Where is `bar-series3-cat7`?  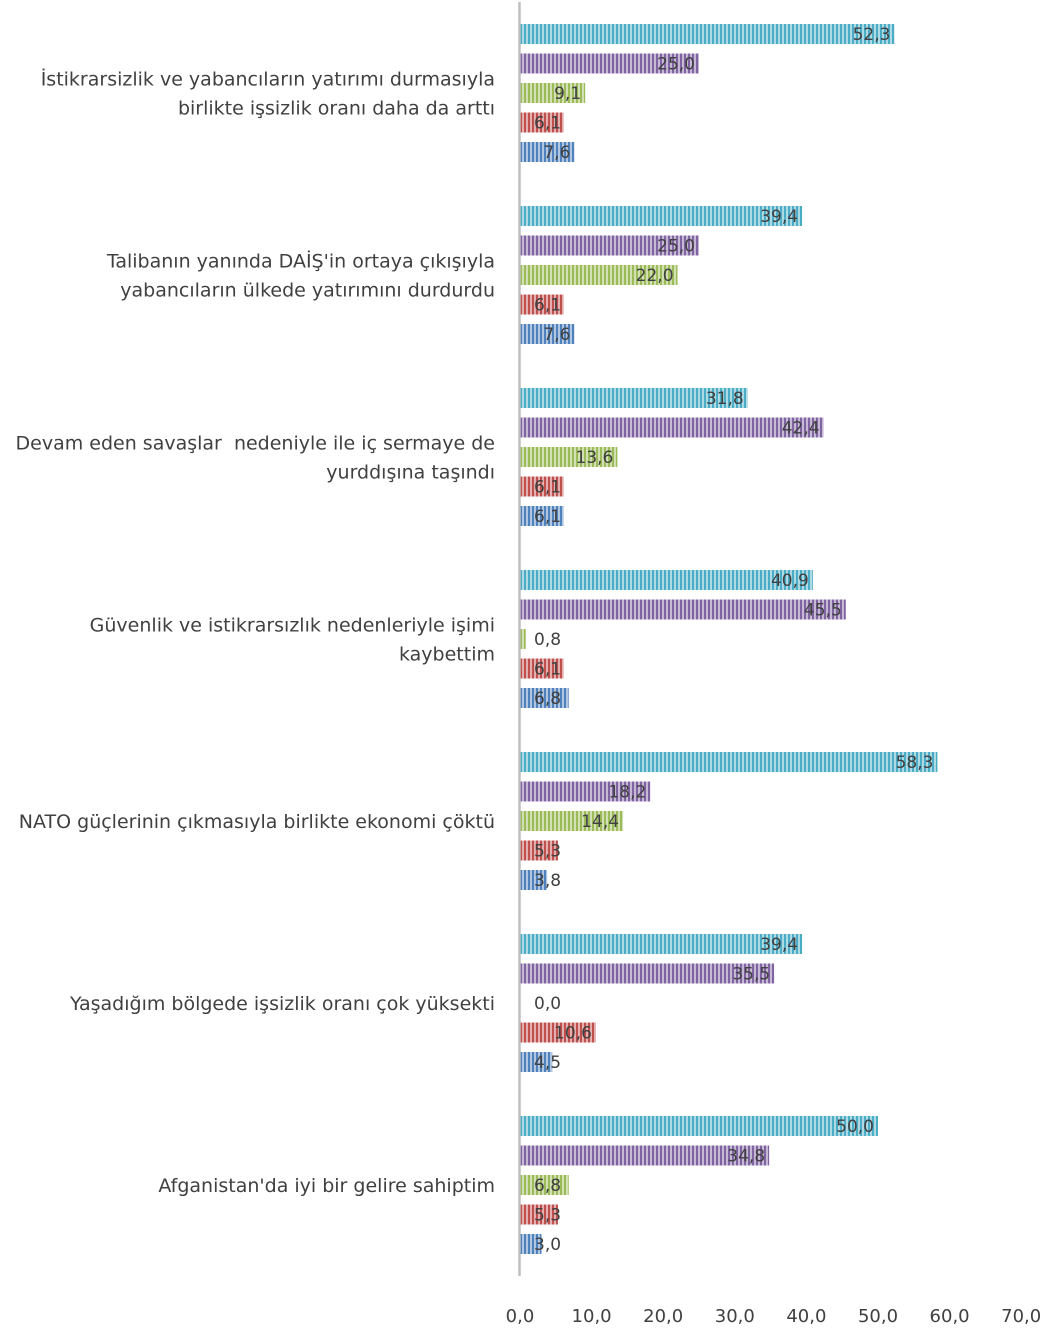 bar-series3-cat7 is located at coordinates (544, 1185).